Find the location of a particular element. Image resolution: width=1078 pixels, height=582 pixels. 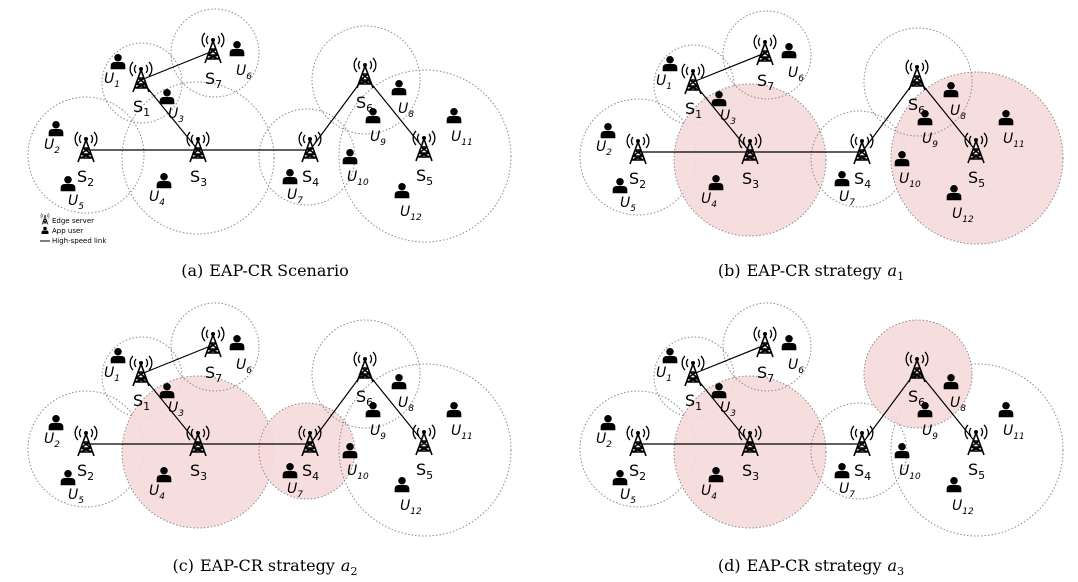

link-s1-s3 is located at coordinates (169, 115).